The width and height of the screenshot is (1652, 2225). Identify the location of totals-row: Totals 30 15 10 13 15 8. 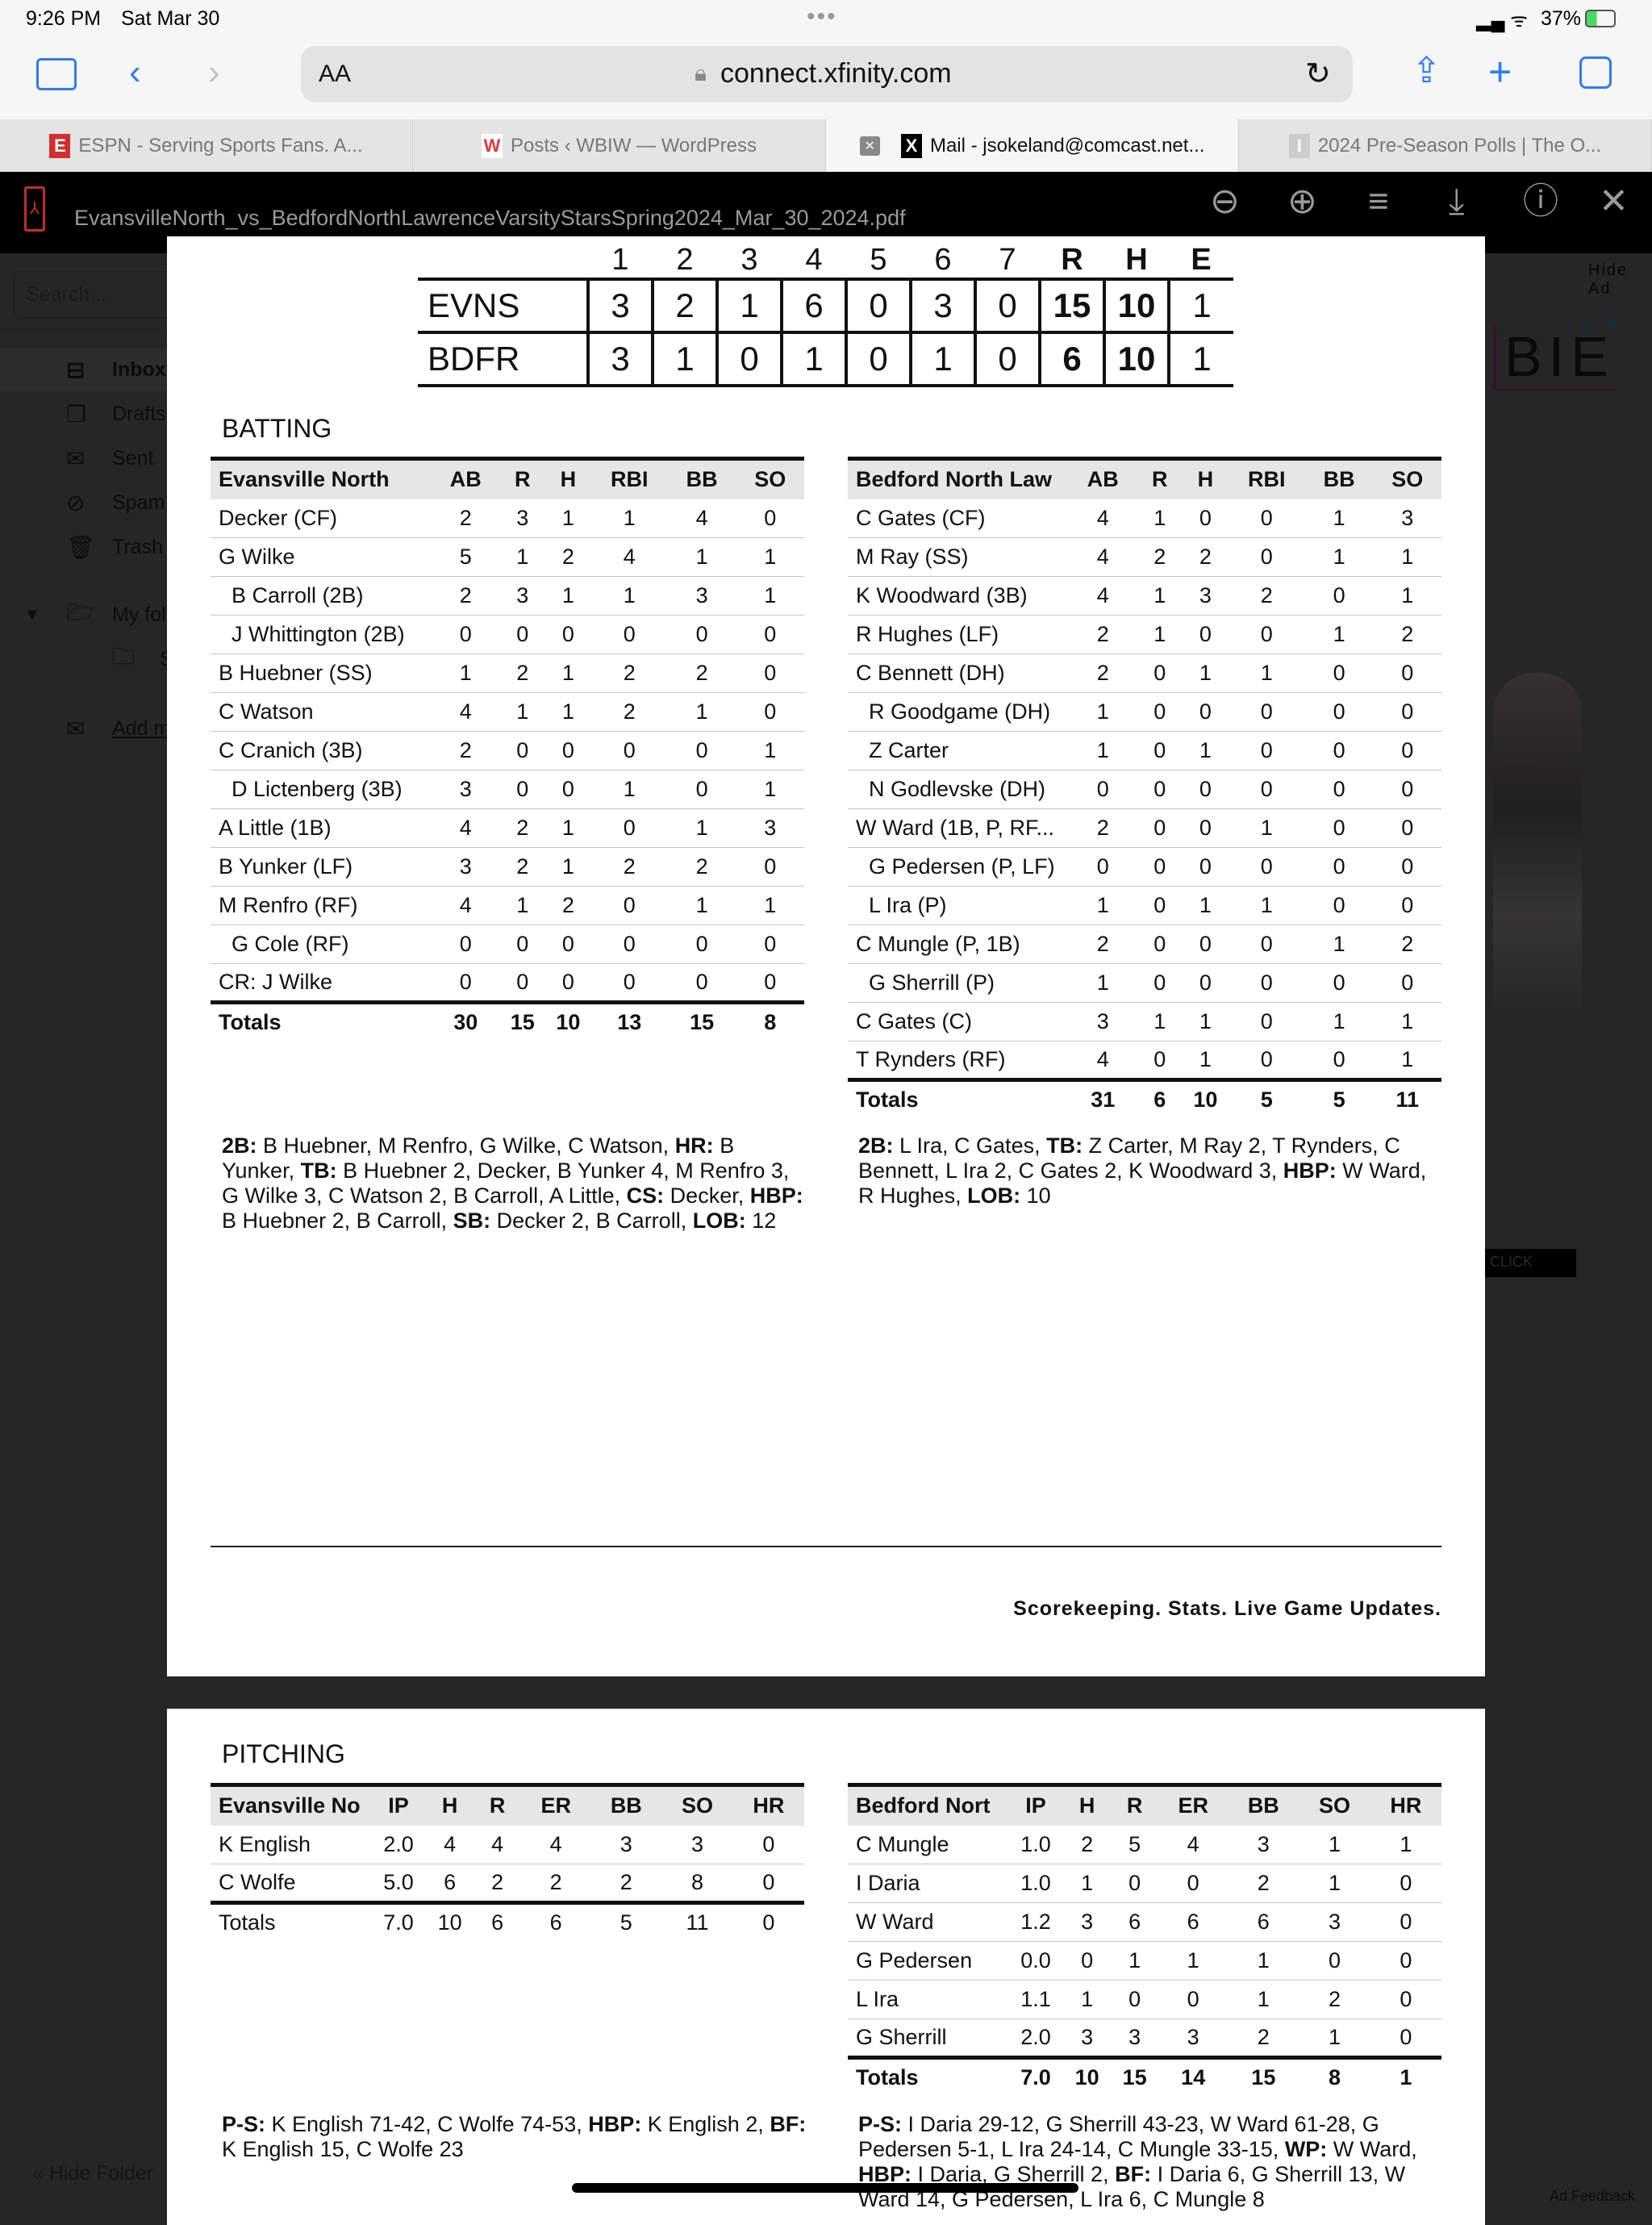
(507, 1021).